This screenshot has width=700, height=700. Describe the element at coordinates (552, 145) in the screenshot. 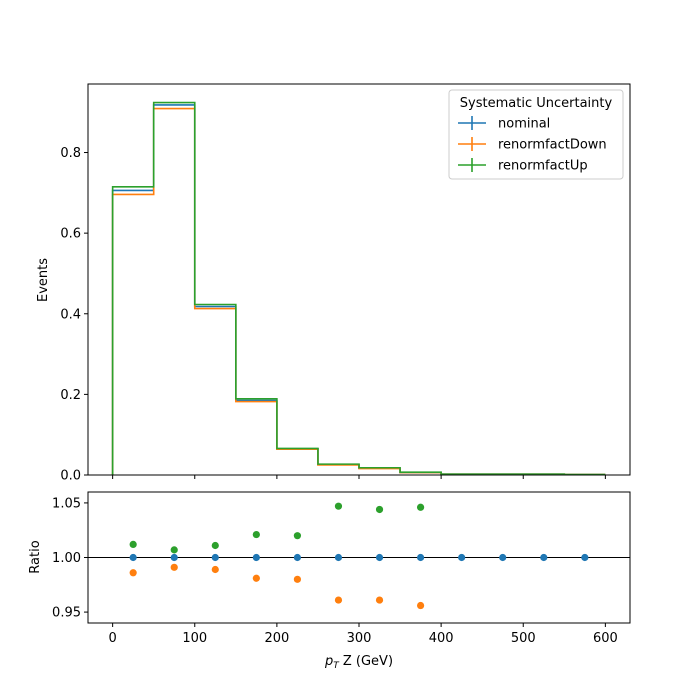

I see `legend-label-renormfactdown: renormfactDown` at that location.